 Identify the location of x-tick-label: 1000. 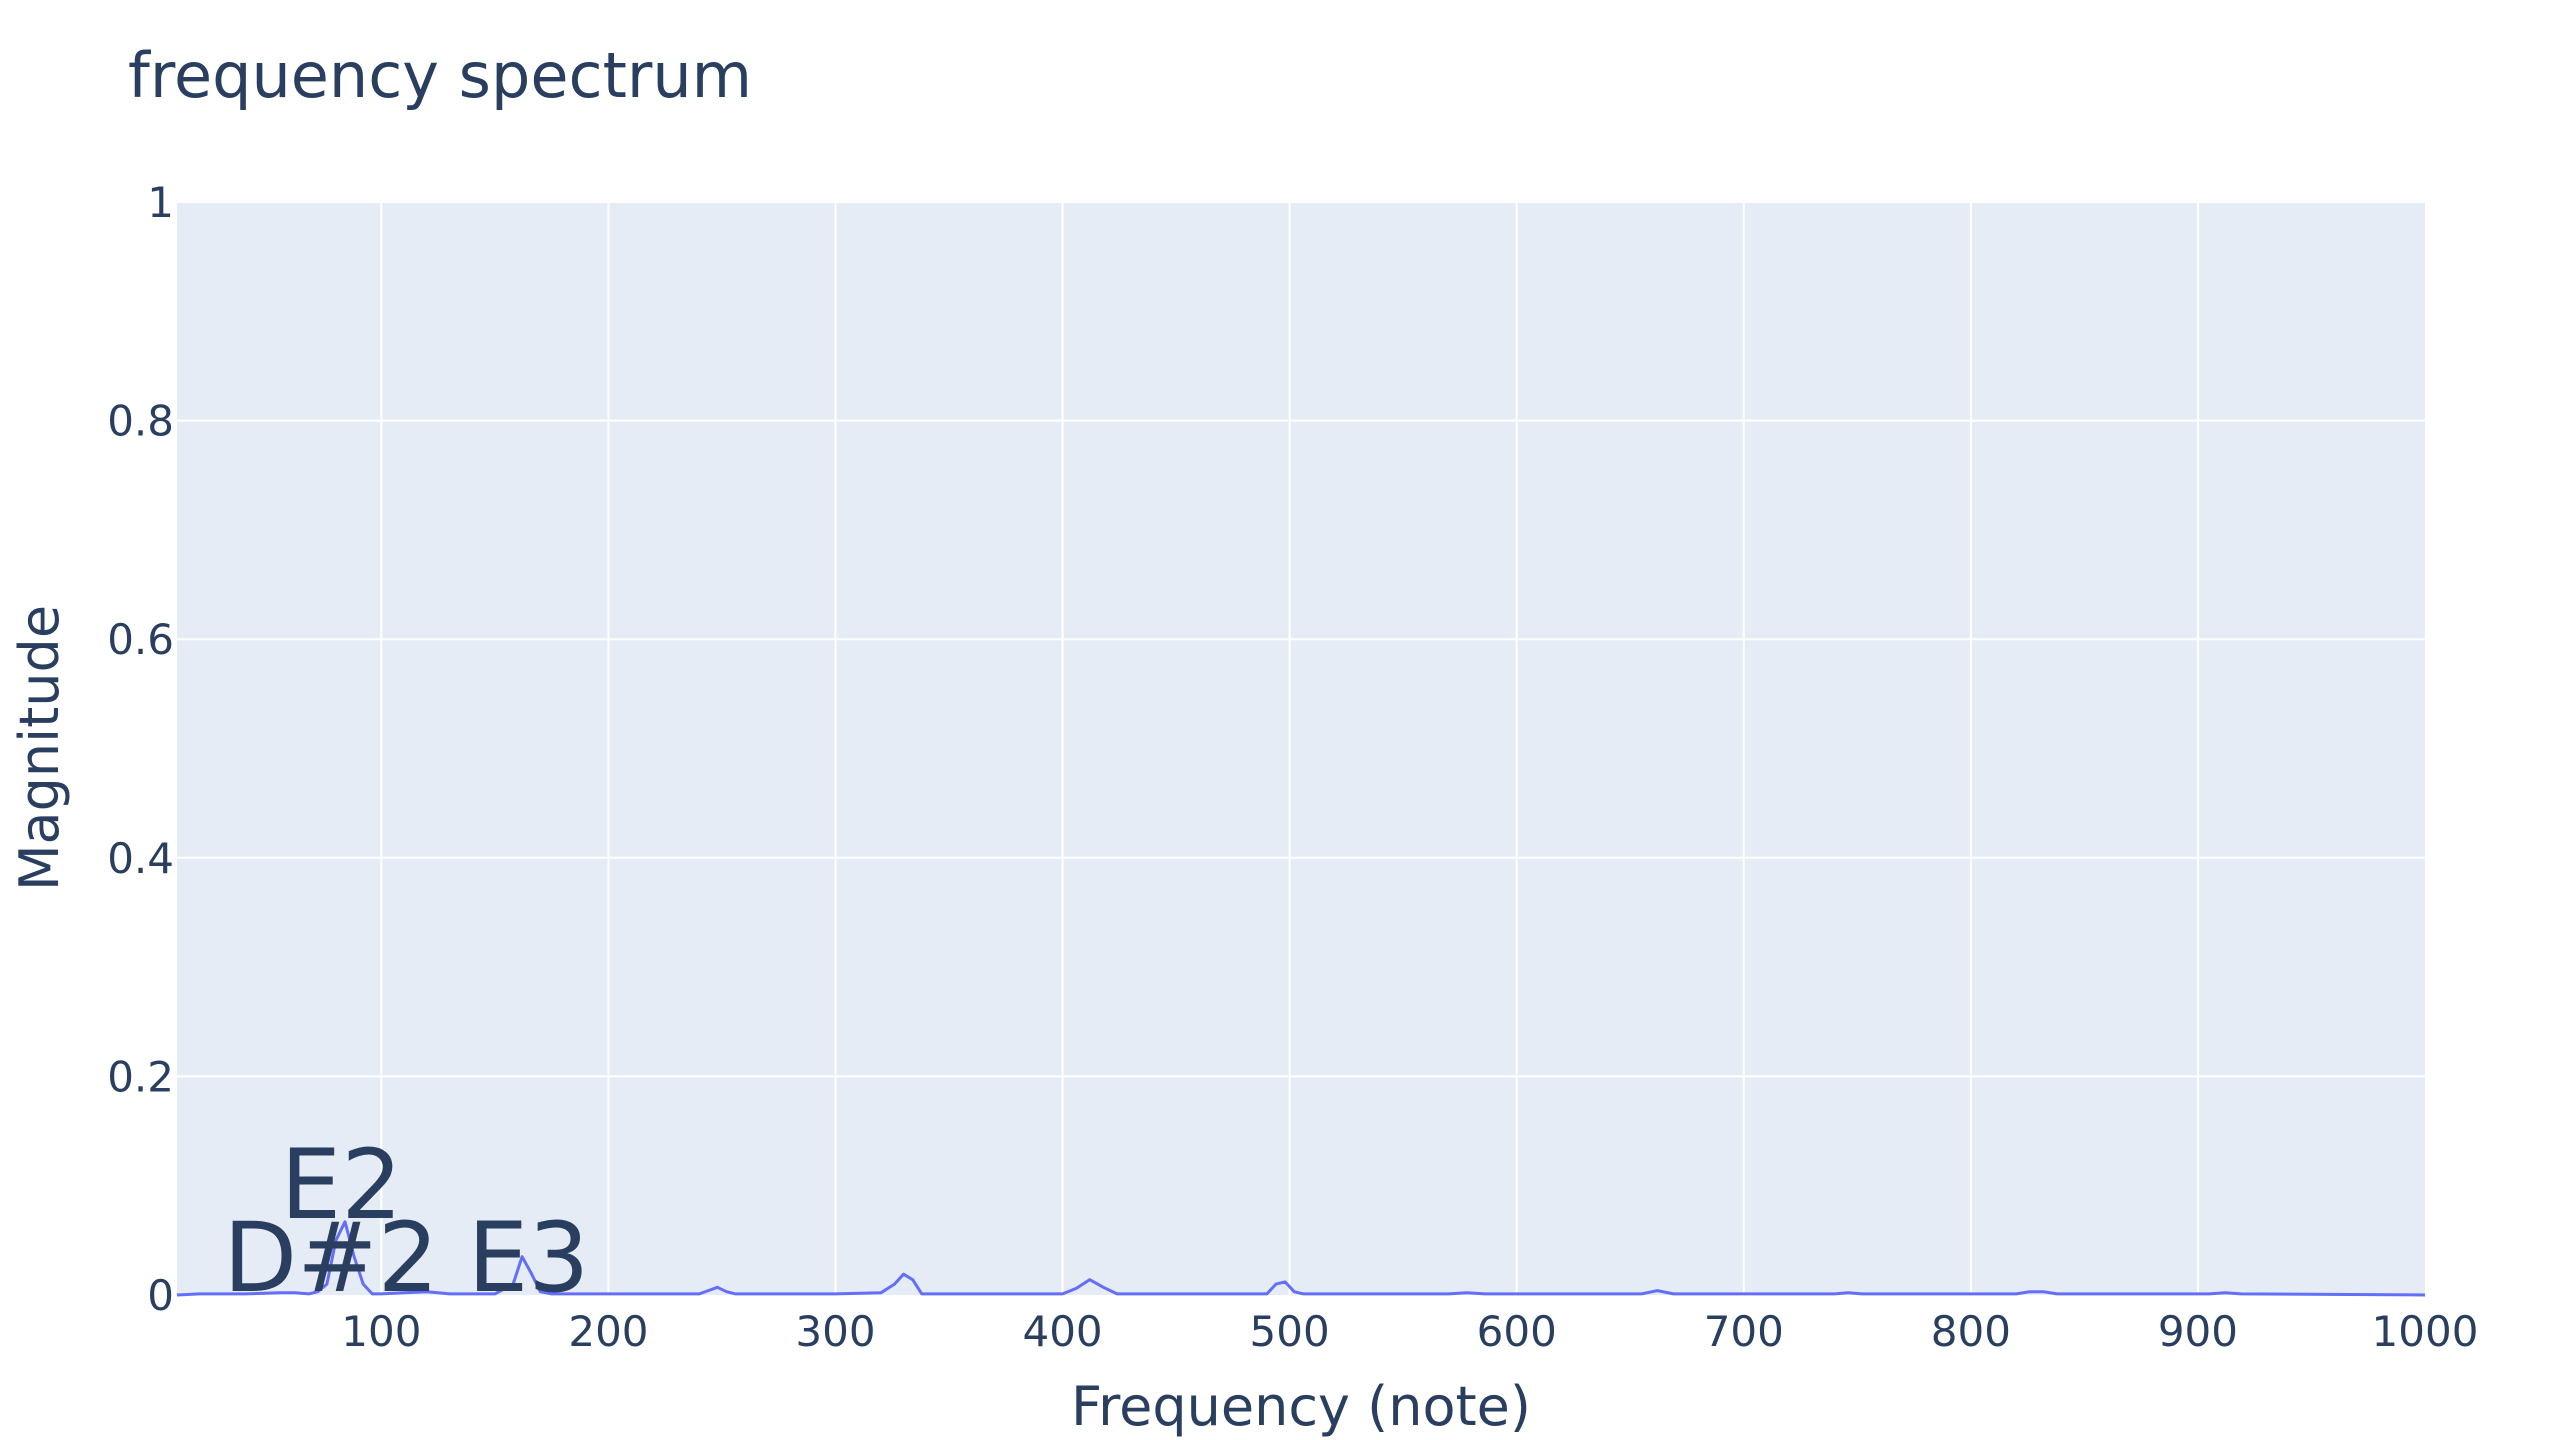
(2425, 1331).